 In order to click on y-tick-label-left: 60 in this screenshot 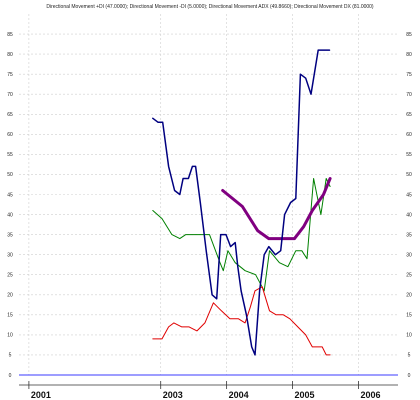, I will do `click(10, 135)`.